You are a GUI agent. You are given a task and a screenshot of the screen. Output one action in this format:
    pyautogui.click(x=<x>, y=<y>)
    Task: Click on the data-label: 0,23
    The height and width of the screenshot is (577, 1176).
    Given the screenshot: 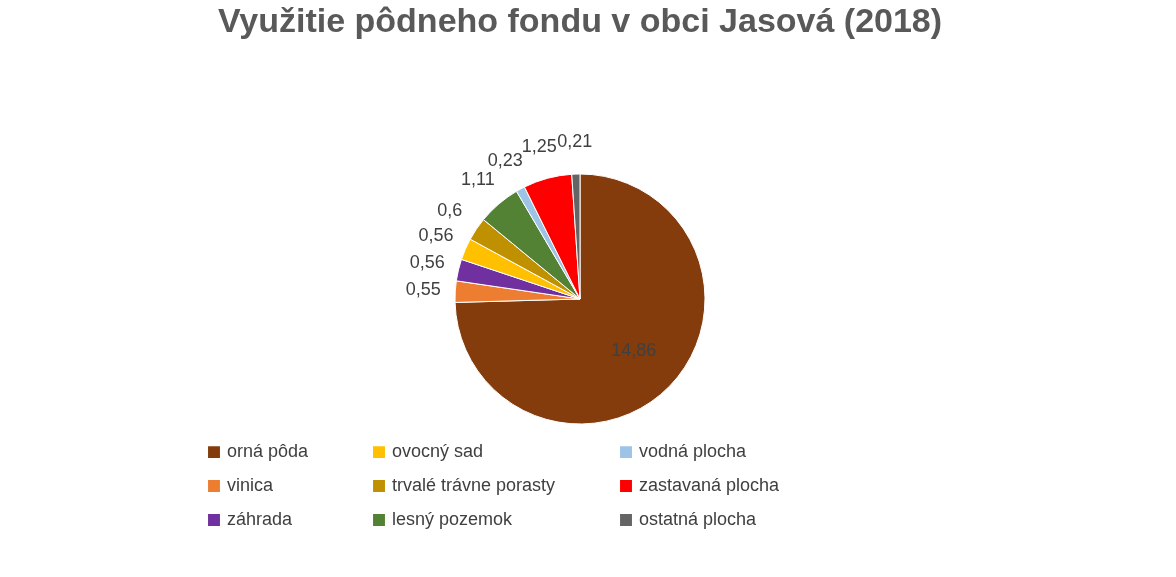 What is the action you would take?
    pyautogui.click(x=505, y=159)
    